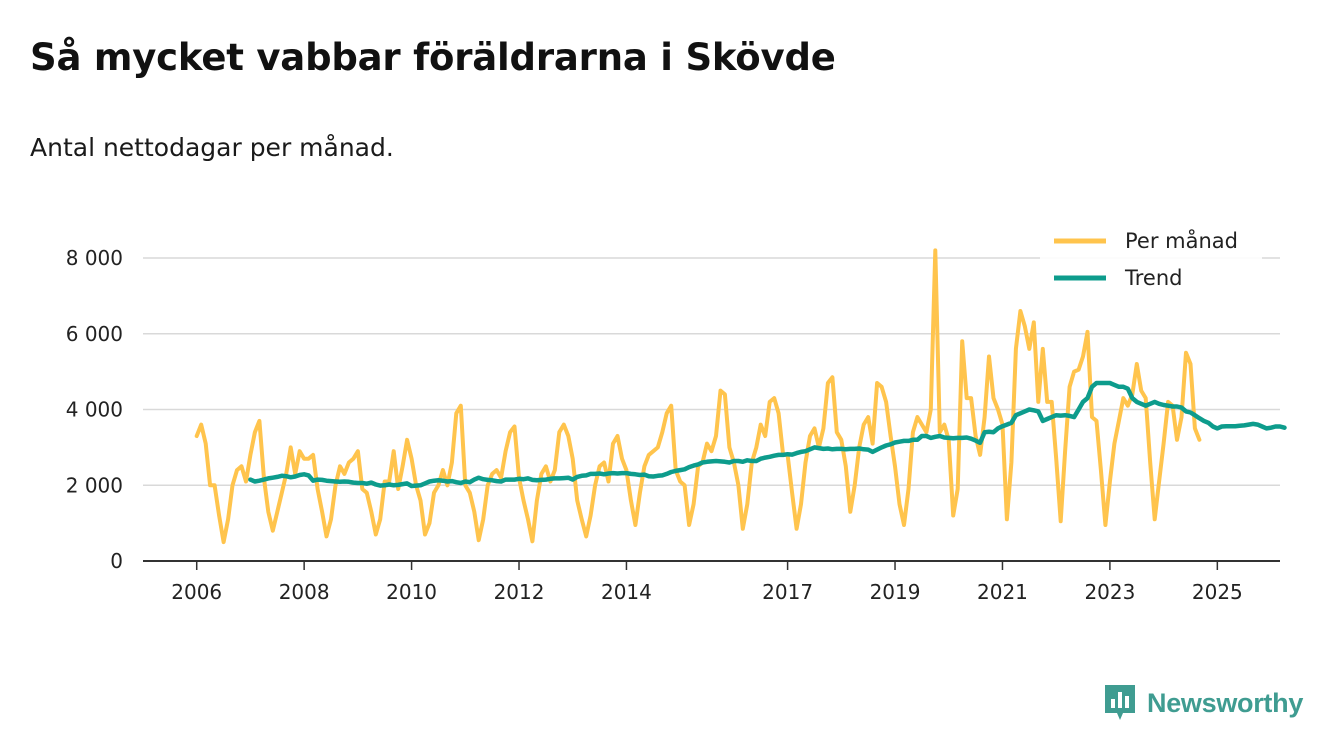 The width and height of the screenshot is (1340, 753). What do you see at coordinates (1002, 592) in the screenshot?
I see `x-tick-label: 2021` at bounding box center [1002, 592].